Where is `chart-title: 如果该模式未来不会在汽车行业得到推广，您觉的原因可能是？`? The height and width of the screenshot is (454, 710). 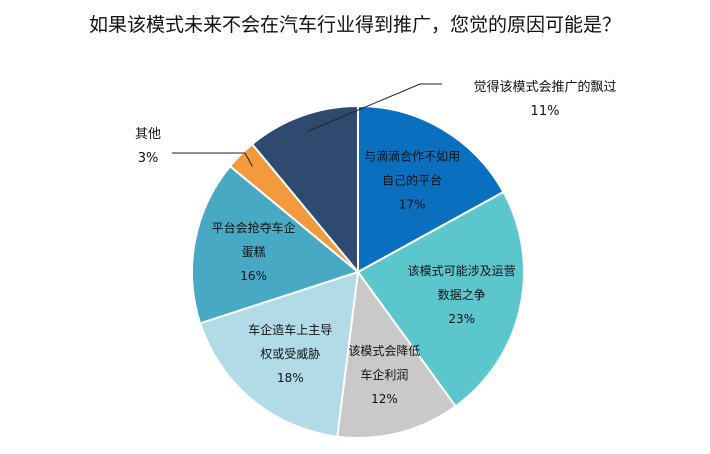 chart-title: 如果该模式未来不会在汽车行业得到推广，您觉的原因可能是？ is located at coordinates (354, 25).